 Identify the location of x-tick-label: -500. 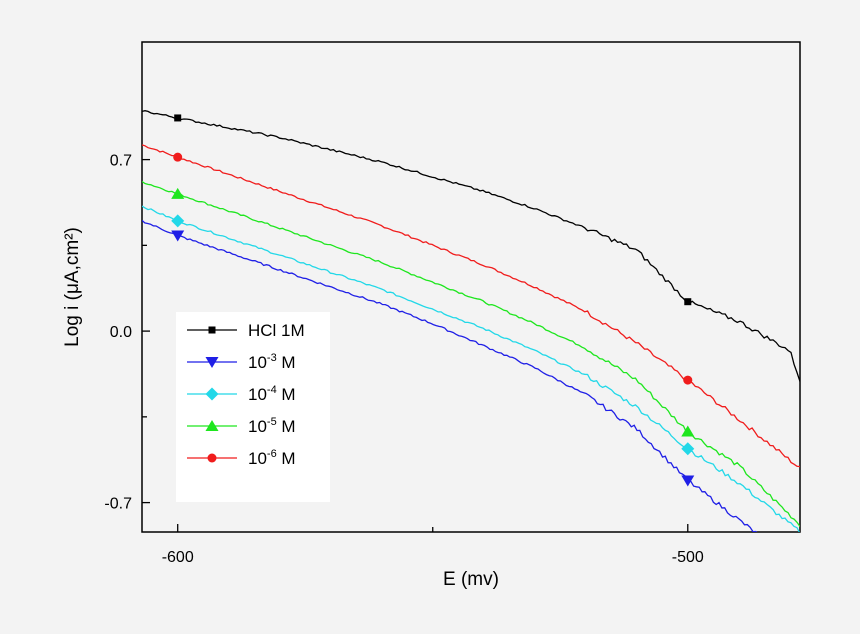
(688, 557).